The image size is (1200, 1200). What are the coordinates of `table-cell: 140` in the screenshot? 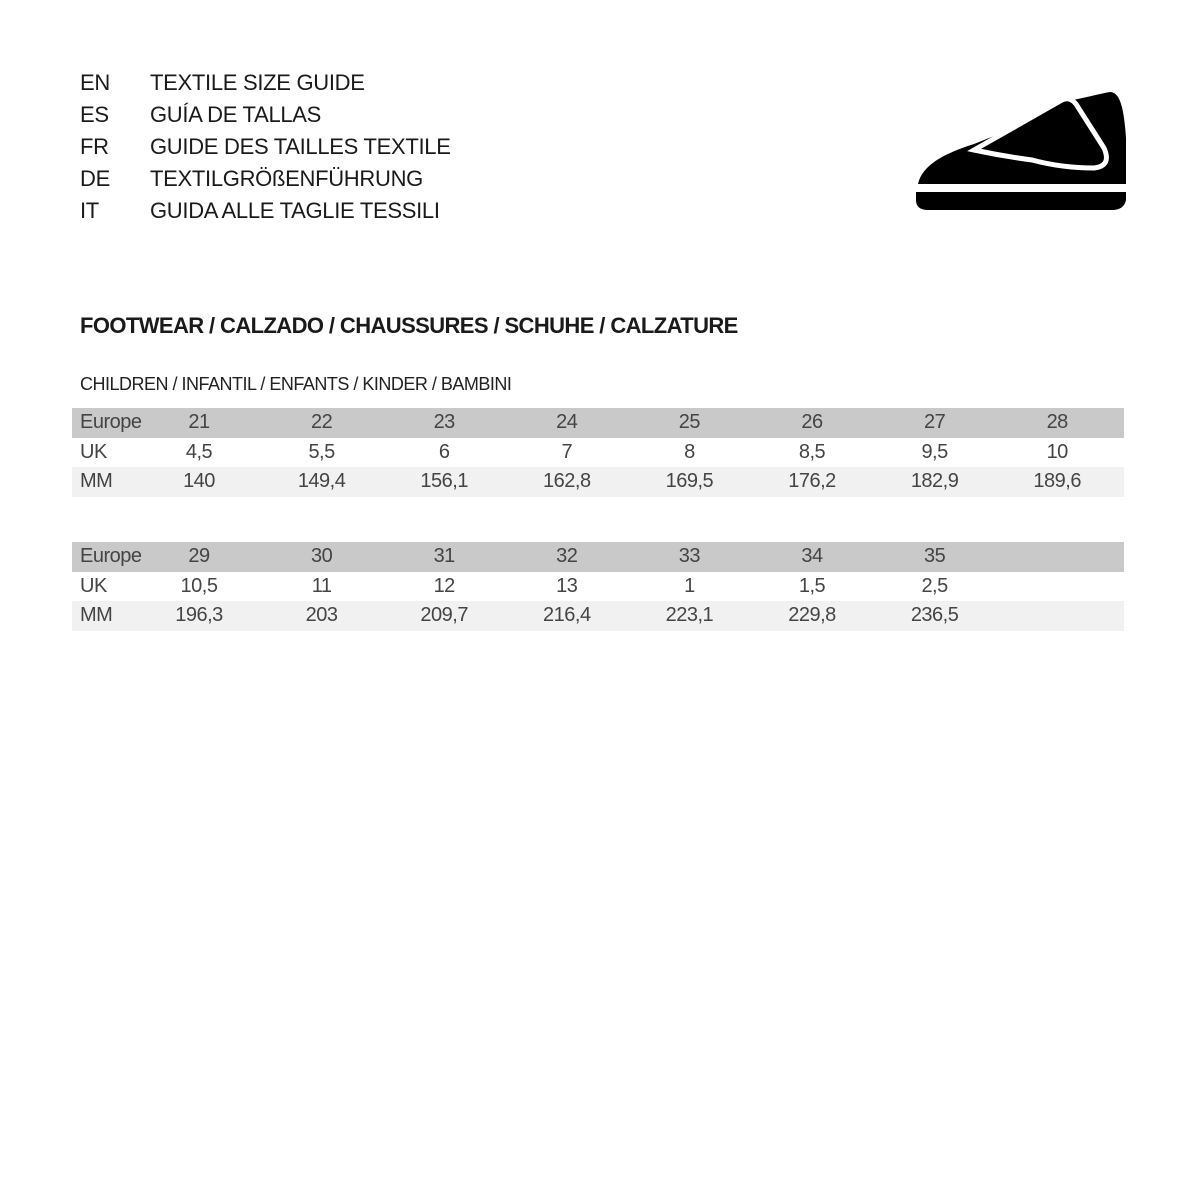 It's located at (199, 481).